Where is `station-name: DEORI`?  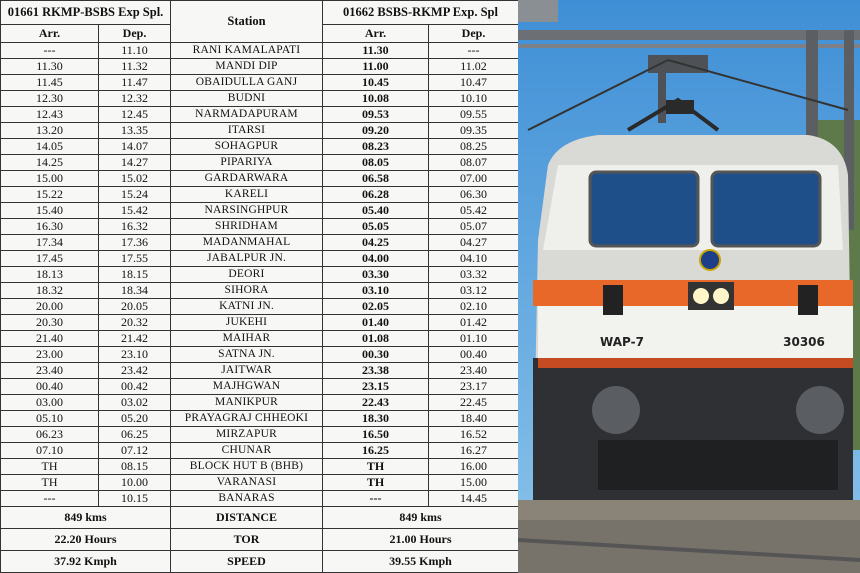
station-name: DEORI is located at coordinates (246, 274).